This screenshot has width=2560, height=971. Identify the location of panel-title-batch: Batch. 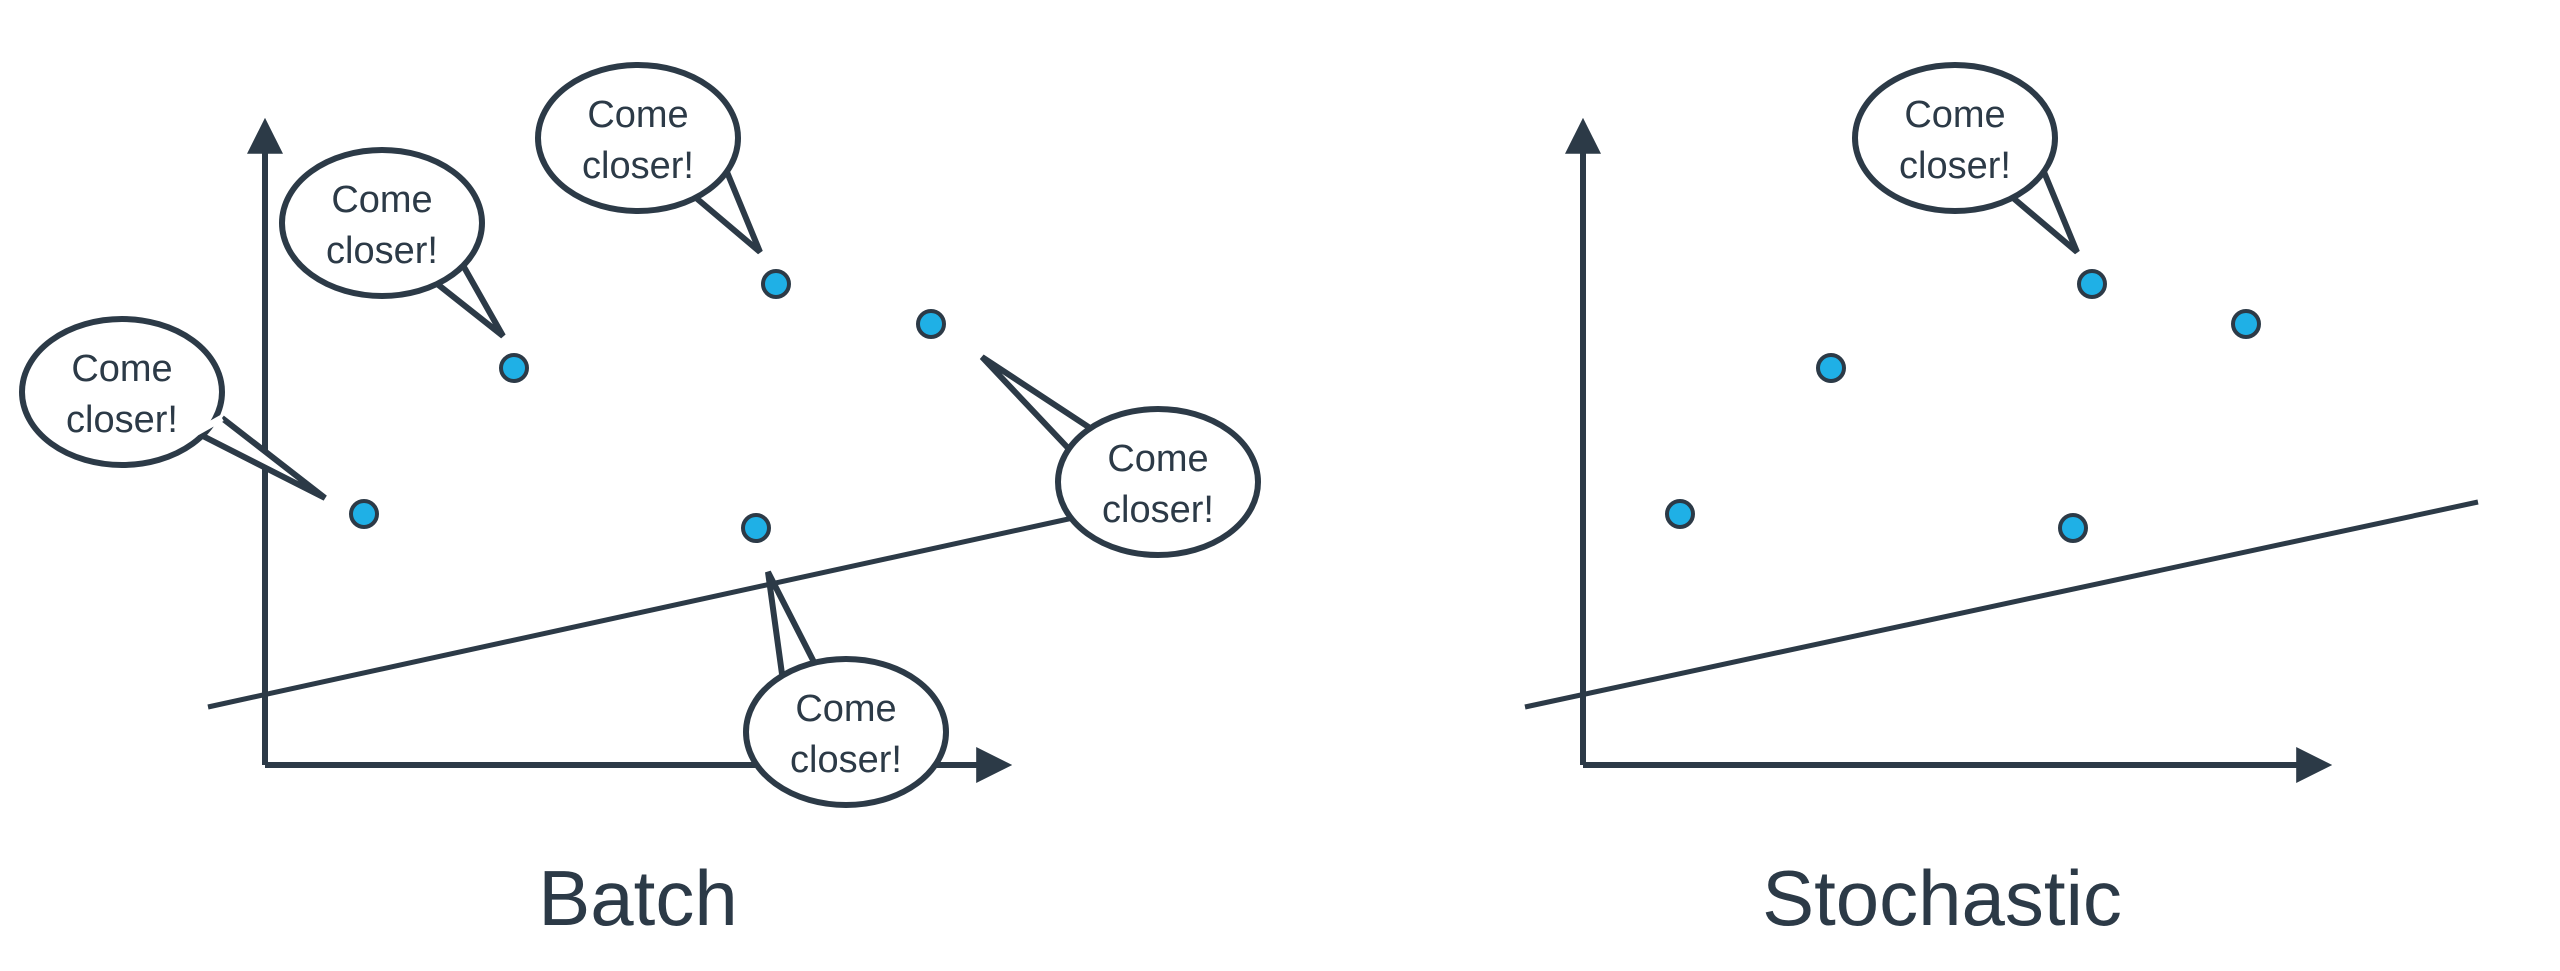
(637, 898).